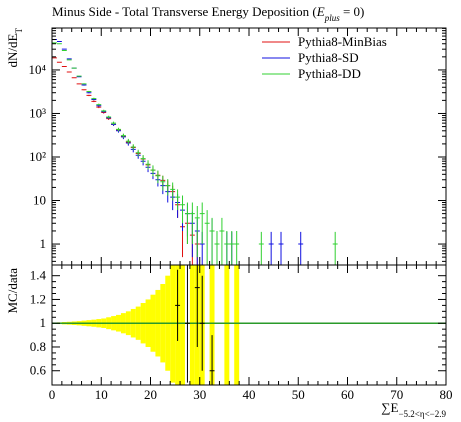 This screenshot has height=422, width=461. I want to click on x-tick-label: 30, so click(199, 394).